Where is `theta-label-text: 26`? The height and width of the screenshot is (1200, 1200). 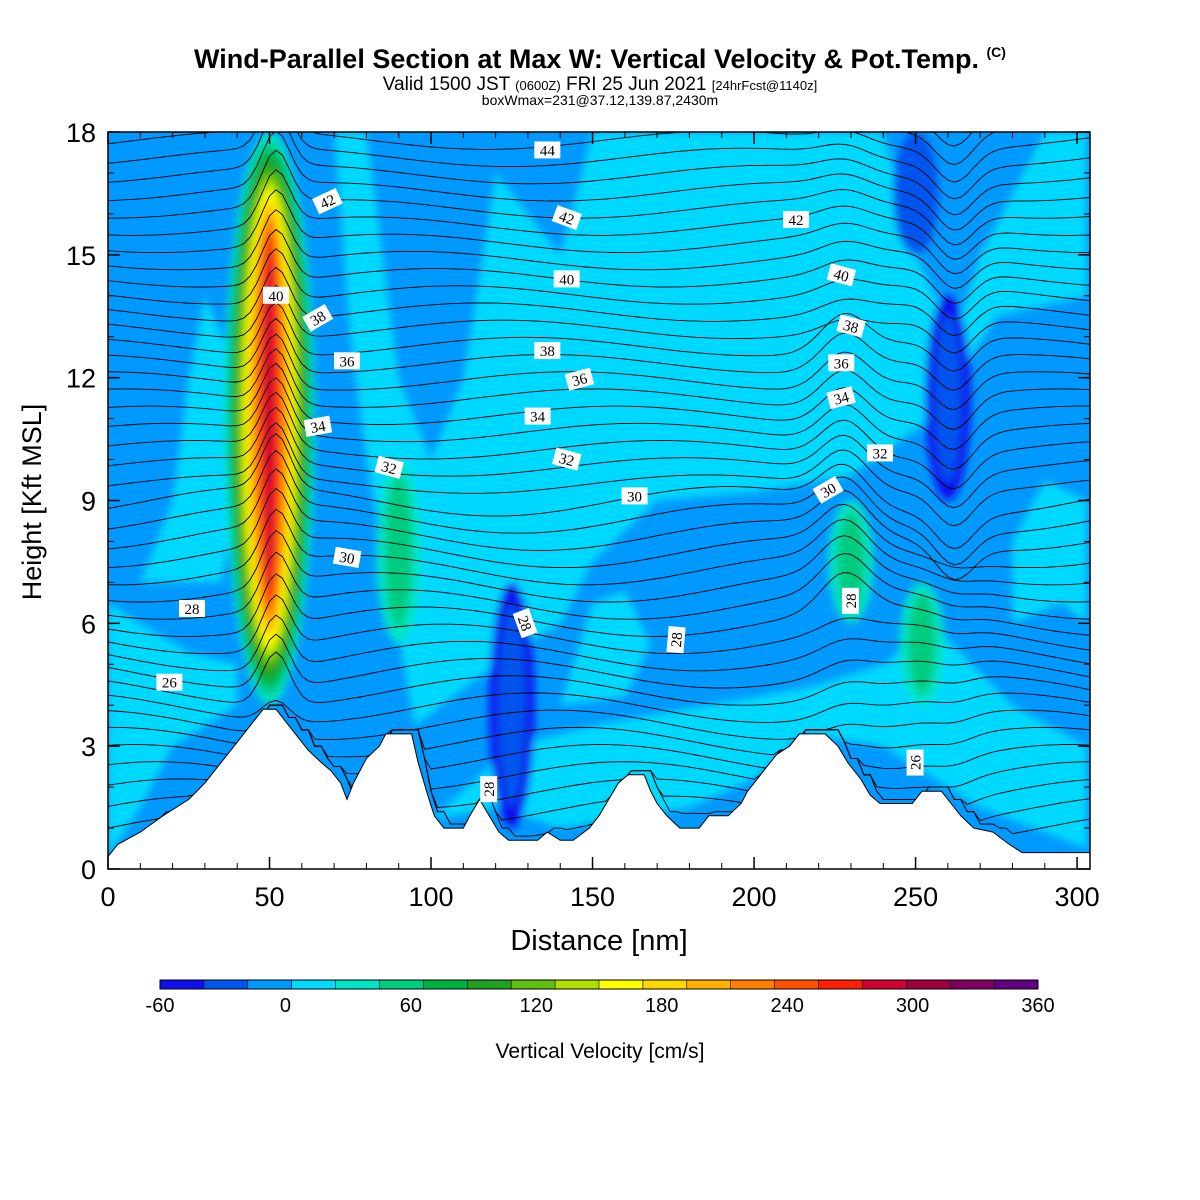
theta-label-text: 26 is located at coordinates (917, 763).